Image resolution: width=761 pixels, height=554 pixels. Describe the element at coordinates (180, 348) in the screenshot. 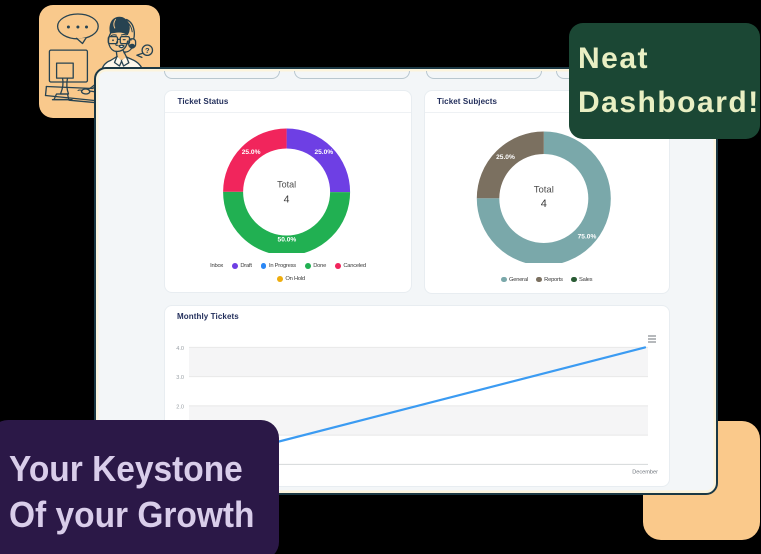

I see `svg-text: 4.0` at that location.